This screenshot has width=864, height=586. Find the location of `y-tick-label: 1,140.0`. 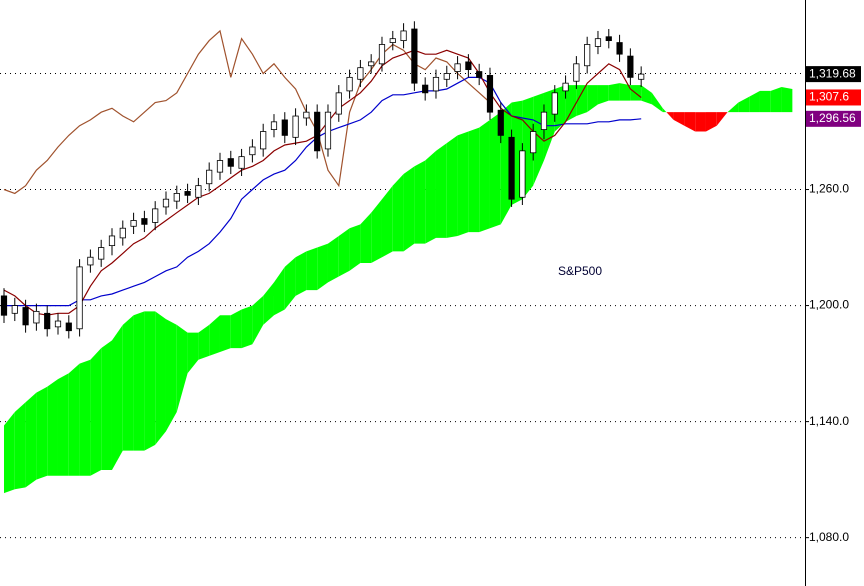

y-tick-label: 1,140.0 is located at coordinates (829, 421).